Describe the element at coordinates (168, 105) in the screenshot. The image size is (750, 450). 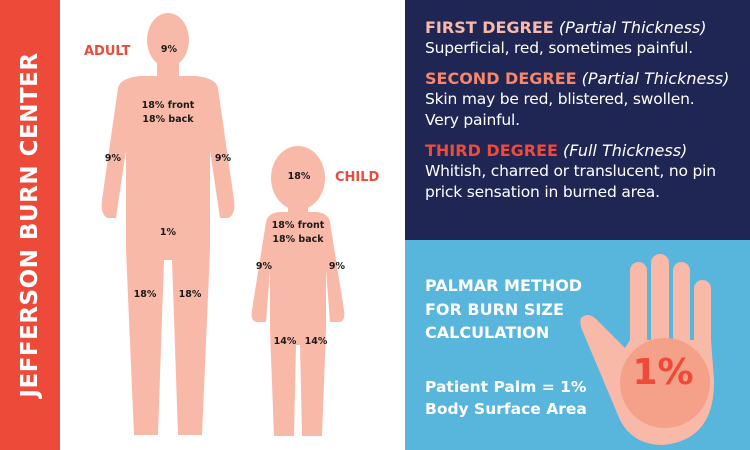
I see `adult-torso-front-pct: 18% front` at that location.